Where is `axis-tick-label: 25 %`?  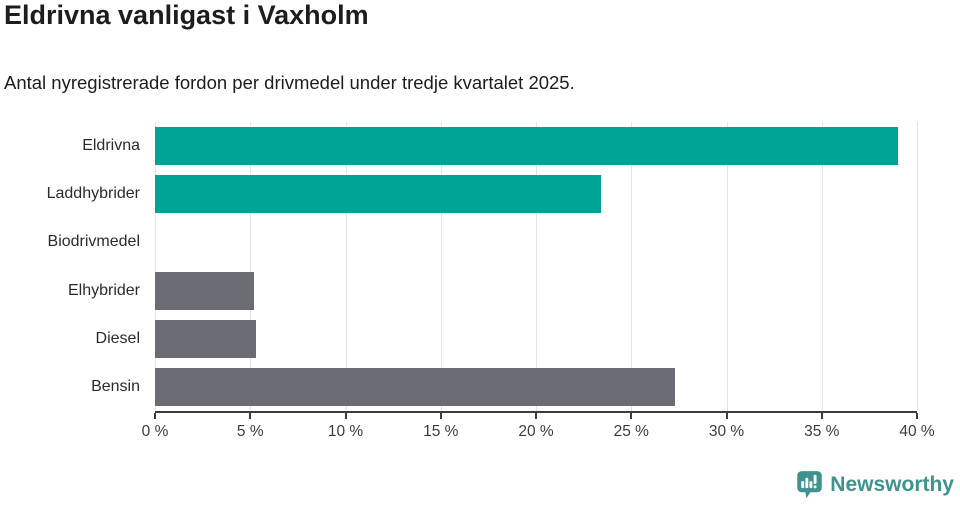 axis-tick-label: 25 % is located at coordinates (631, 431).